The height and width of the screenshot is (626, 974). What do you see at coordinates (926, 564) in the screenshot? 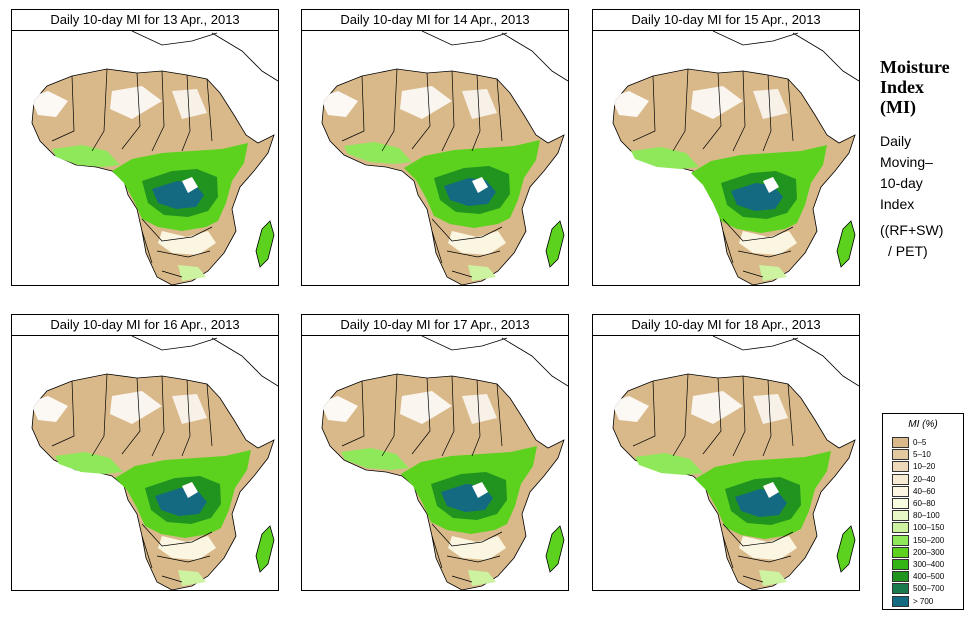
I see `legend-item: 300–400` at bounding box center [926, 564].